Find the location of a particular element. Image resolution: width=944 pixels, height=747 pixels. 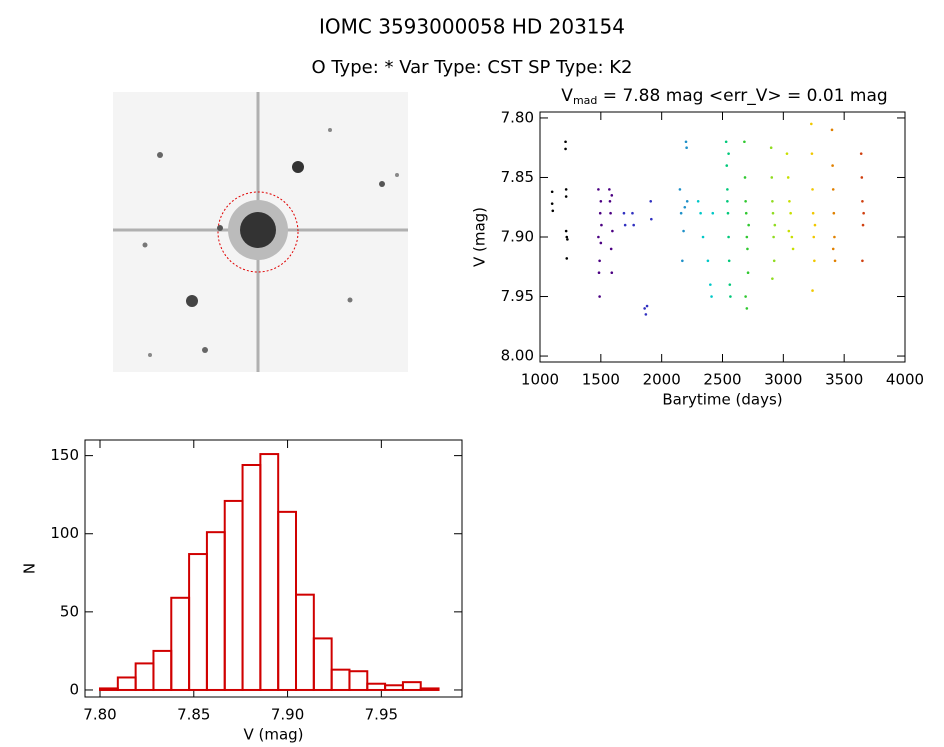

target-star is located at coordinates (258, 230).